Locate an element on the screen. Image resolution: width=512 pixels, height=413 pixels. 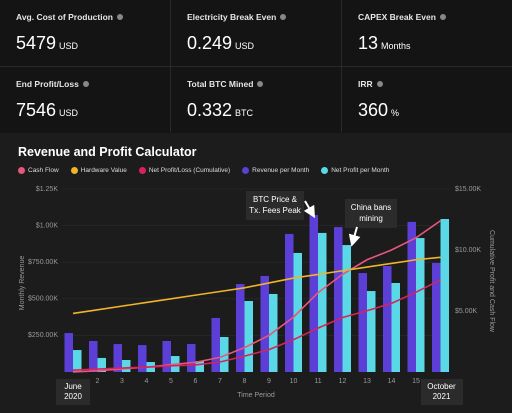
x-tick-label: 2 is located at coordinates (98, 381).